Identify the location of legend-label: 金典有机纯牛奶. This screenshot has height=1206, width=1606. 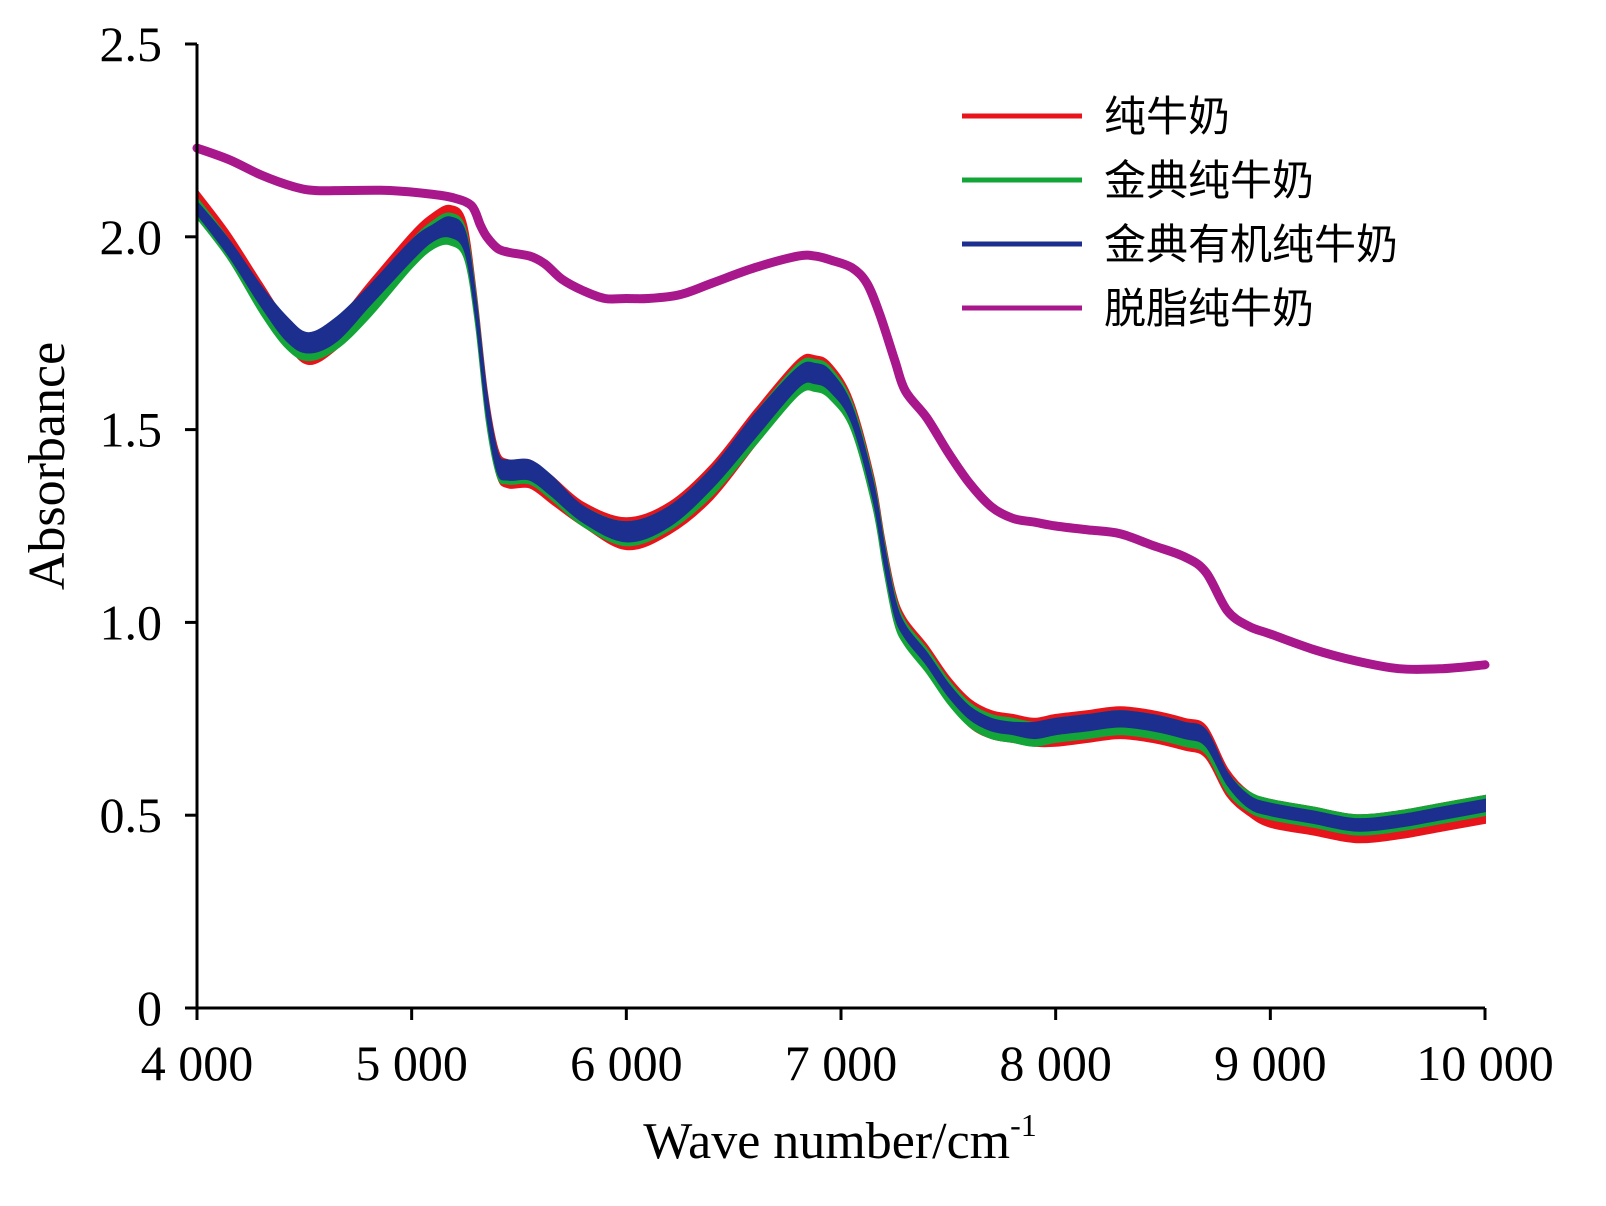
(1251, 244).